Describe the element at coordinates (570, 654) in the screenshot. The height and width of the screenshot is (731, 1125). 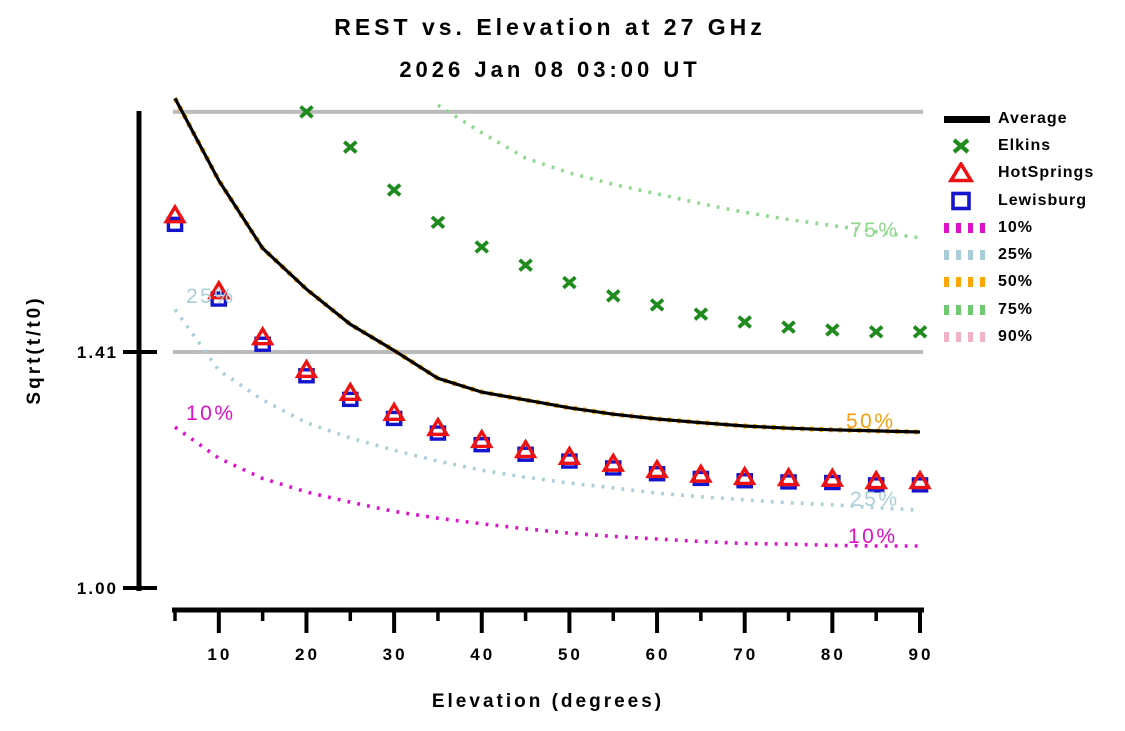
I see `x-tick-label: 50` at that location.